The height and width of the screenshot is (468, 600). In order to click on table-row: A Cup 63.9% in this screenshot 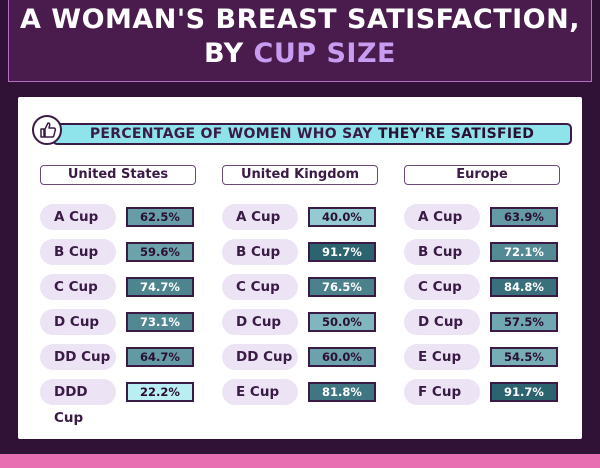, I will do `click(482, 219)`.